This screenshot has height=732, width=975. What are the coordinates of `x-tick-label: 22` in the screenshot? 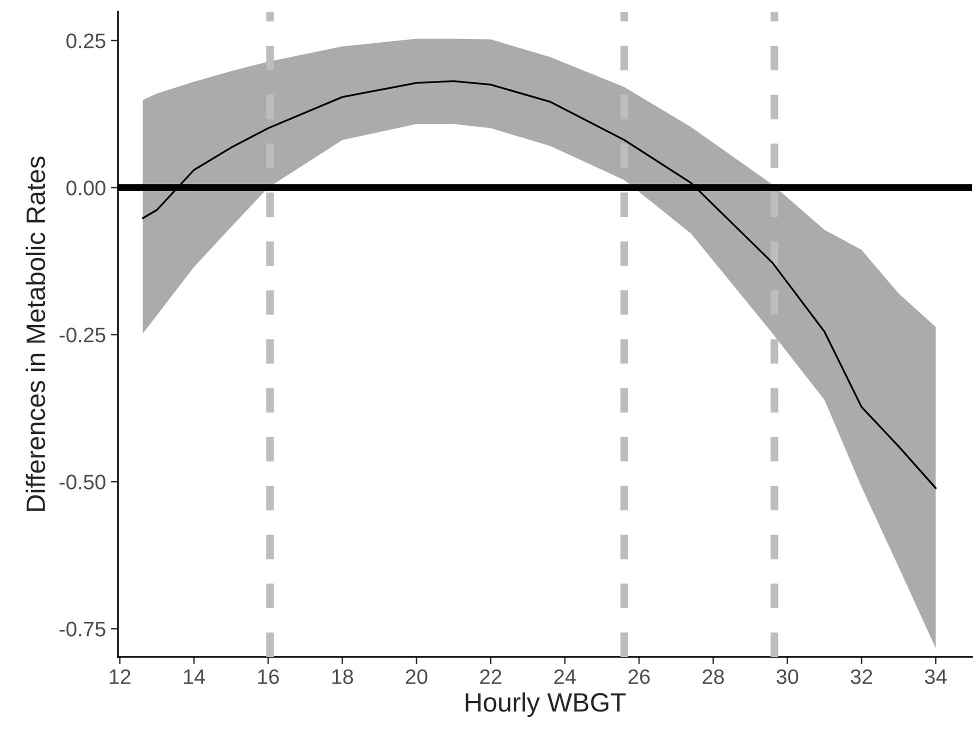 It's located at (491, 676).